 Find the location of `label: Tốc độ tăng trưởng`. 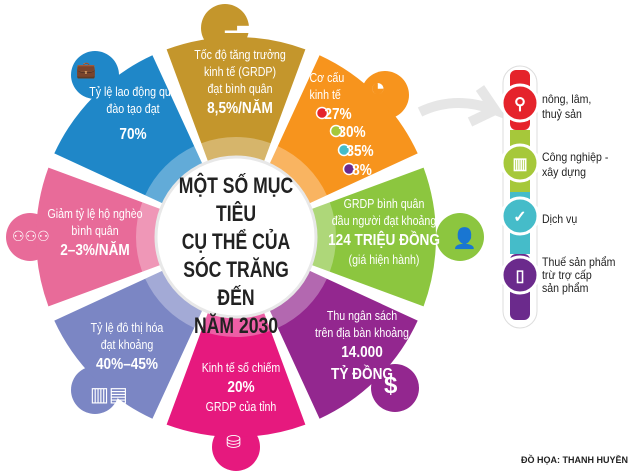

label: Tốc độ tăng trưởng is located at coordinates (240, 55).